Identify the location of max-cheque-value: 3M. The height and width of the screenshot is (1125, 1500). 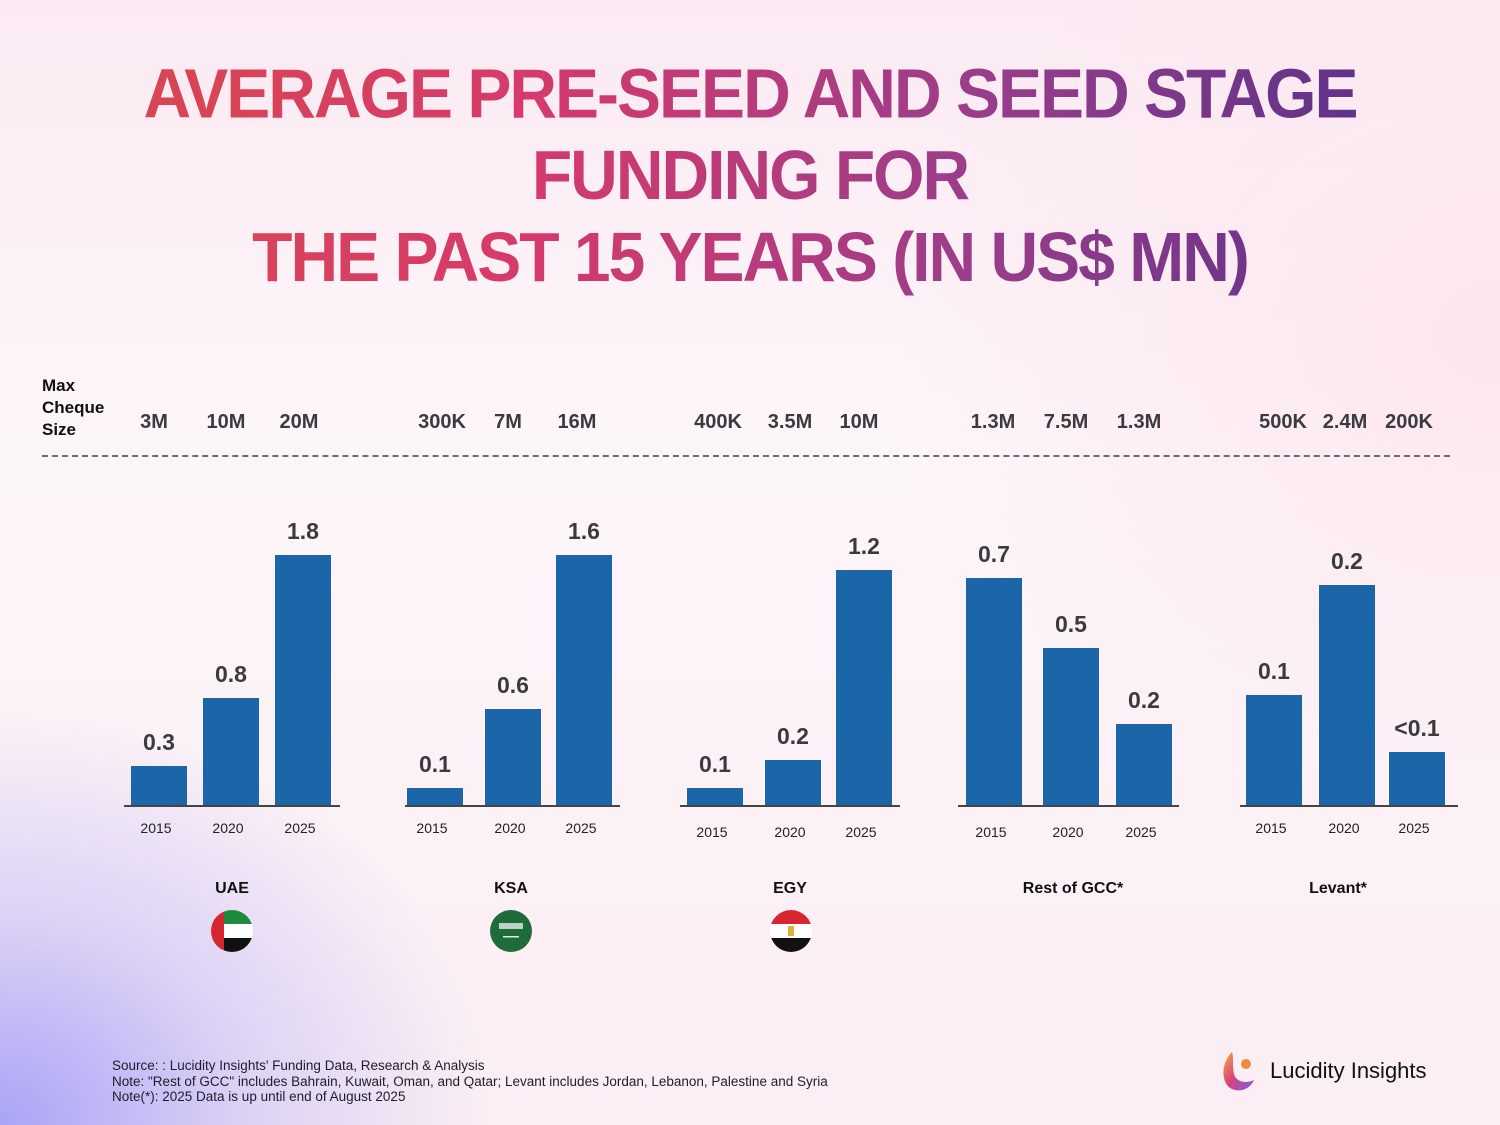
(154, 422).